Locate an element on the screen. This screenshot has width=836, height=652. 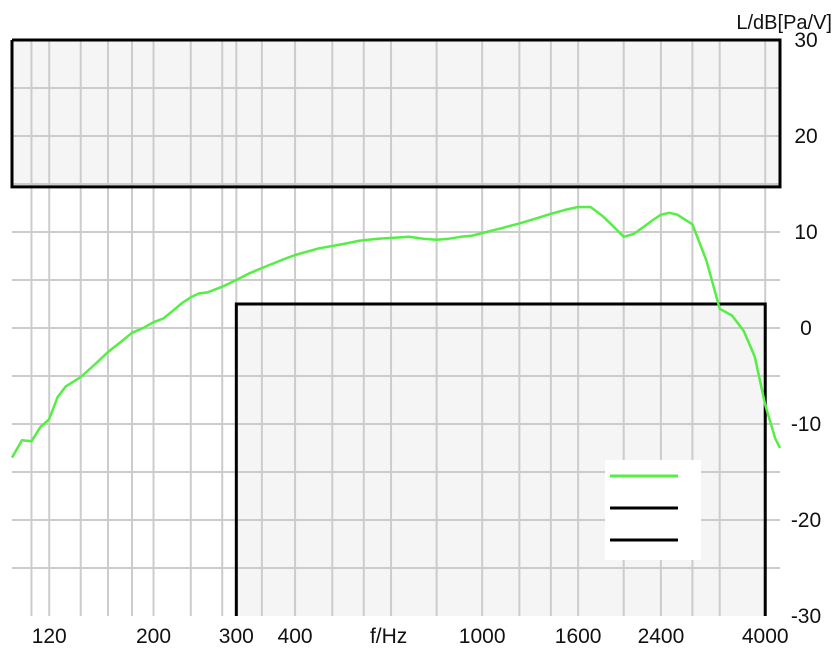
x-tick-label: 1600 is located at coordinates (578, 636).